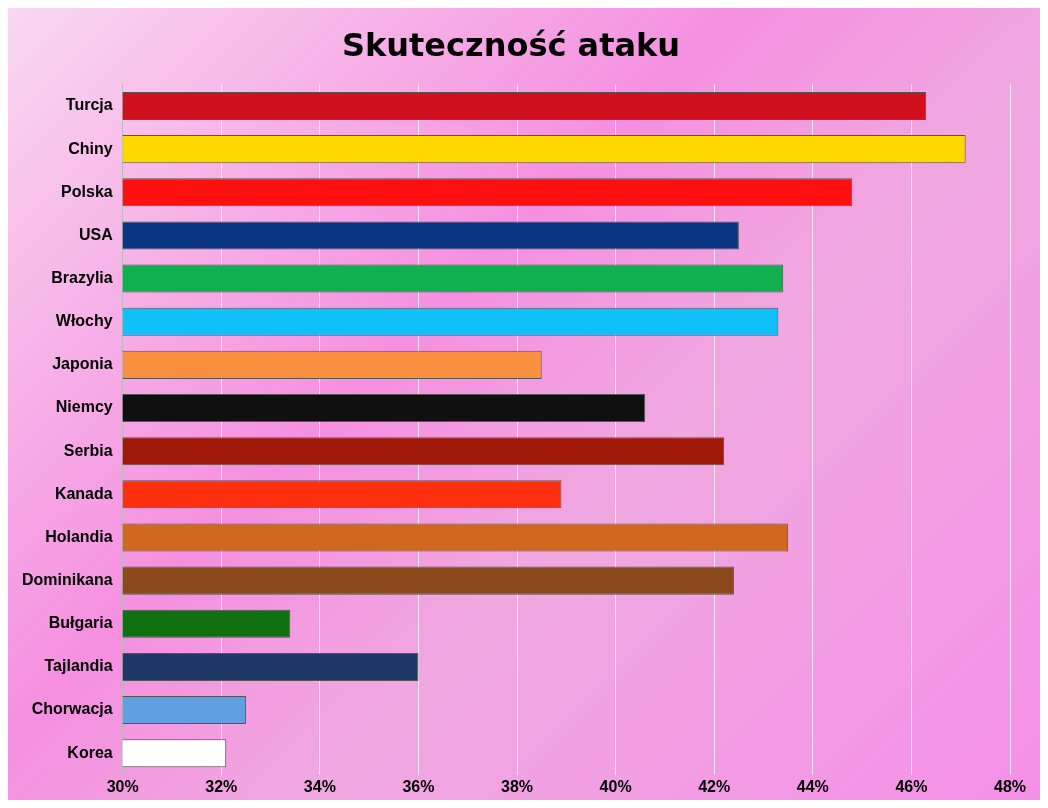 Image resolution: width=1048 pixels, height=808 pixels. What do you see at coordinates (714, 786) in the screenshot?
I see `x-tick-label: 42%` at bounding box center [714, 786].